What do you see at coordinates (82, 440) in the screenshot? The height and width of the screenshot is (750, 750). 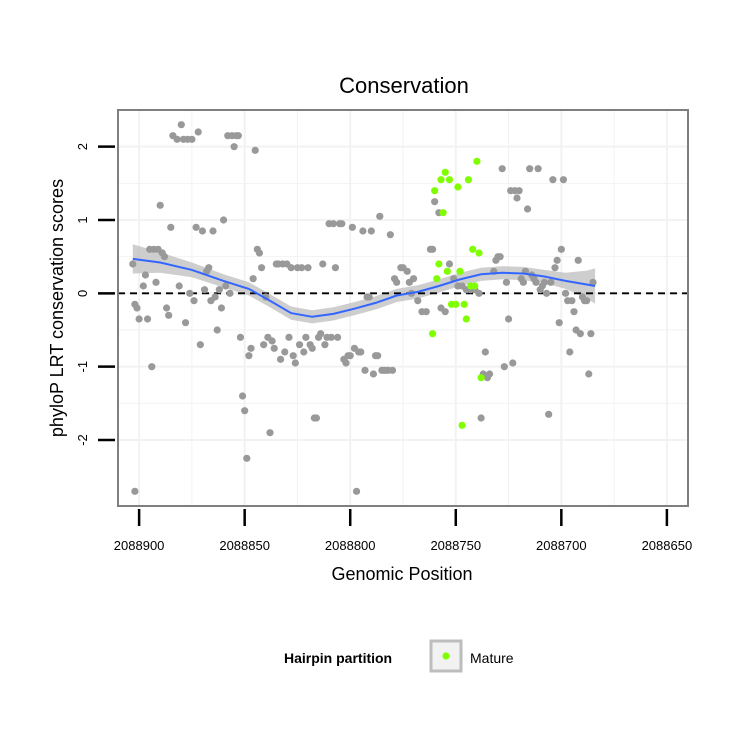 I see `y-tick-label: -2` at bounding box center [82, 440].